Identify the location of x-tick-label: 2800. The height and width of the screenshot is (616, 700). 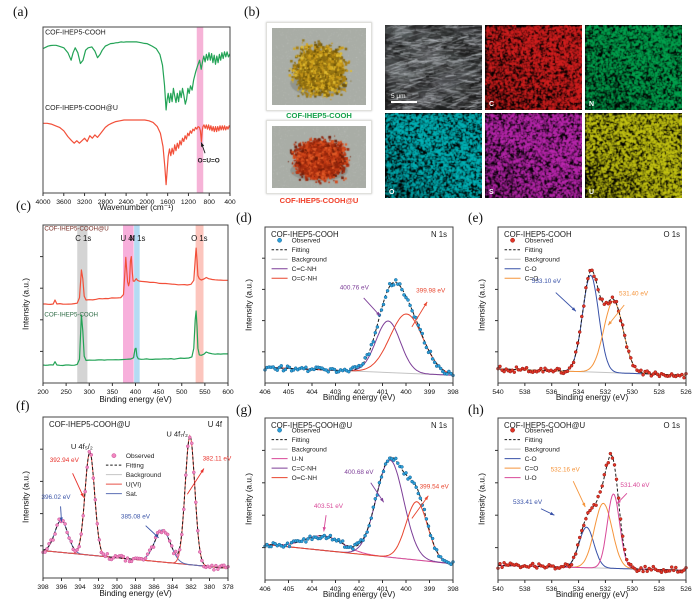
(105, 202).